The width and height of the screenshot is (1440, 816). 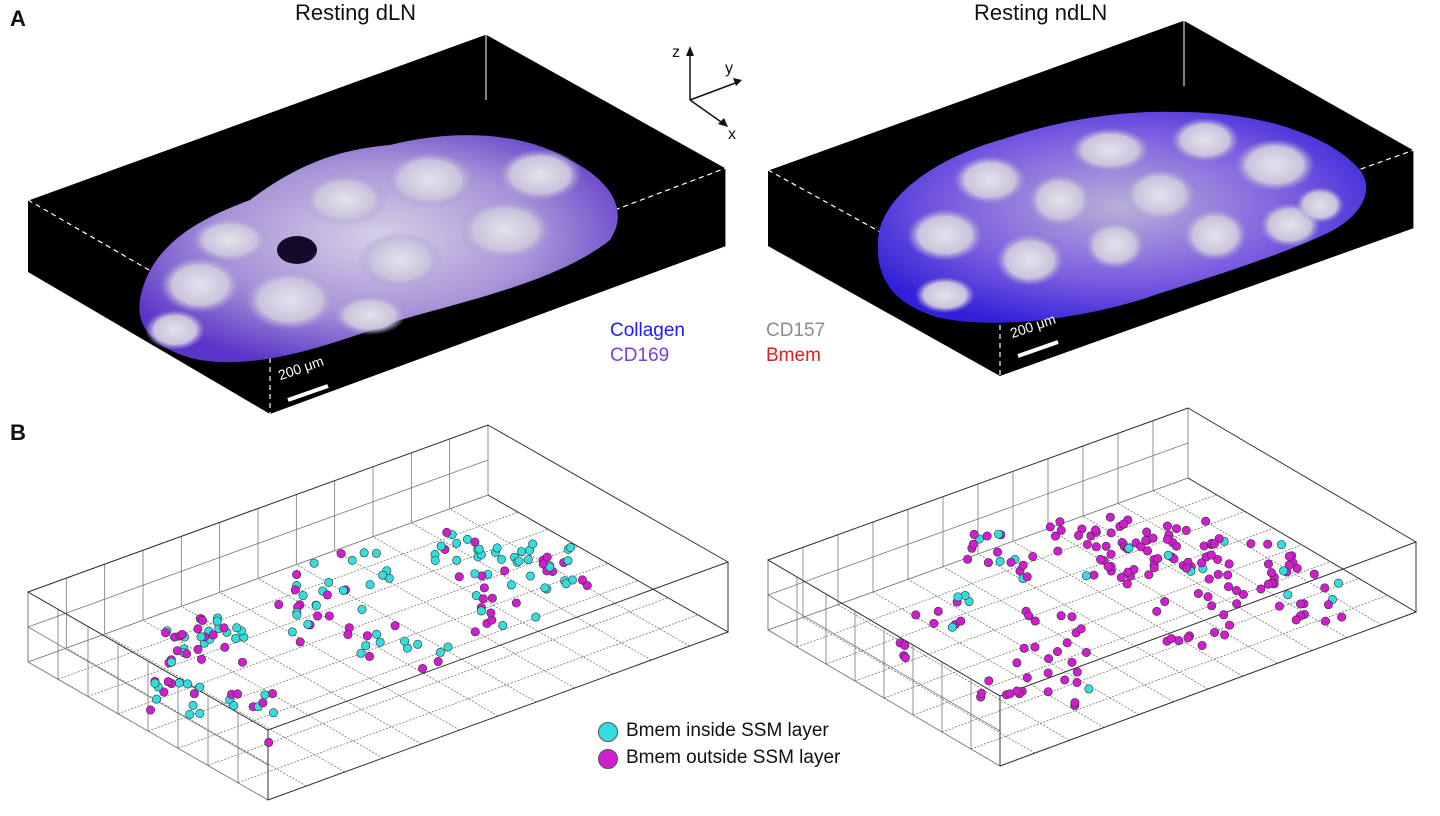 I want to click on legend-collagen: Collagen, so click(x=647, y=330).